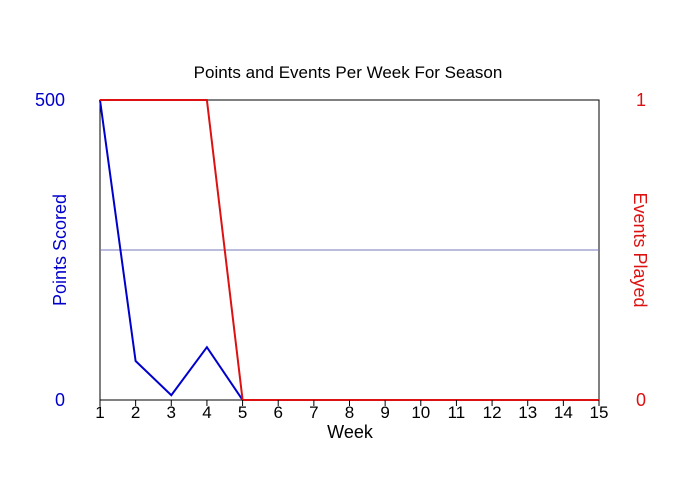 Image resolution: width=700 pixels, height=500 pixels. What do you see at coordinates (99, 412) in the screenshot?
I see `x-tick-label: 1` at bounding box center [99, 412].